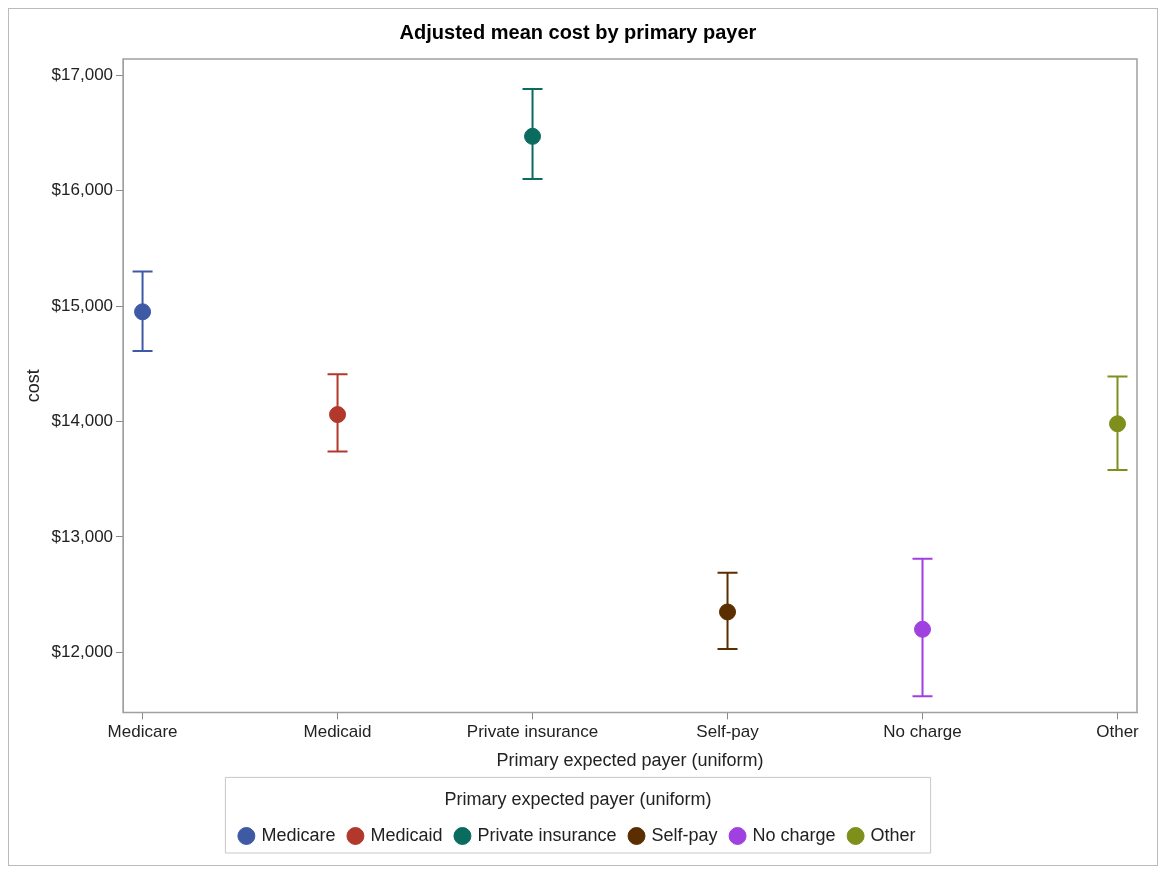 The height and width of the screenshot is (874, 1167). What do you see at coordinates (82, 652) in the screenshot?
I see `y-tick-label: $12,000` at bounding box center [82, 652].